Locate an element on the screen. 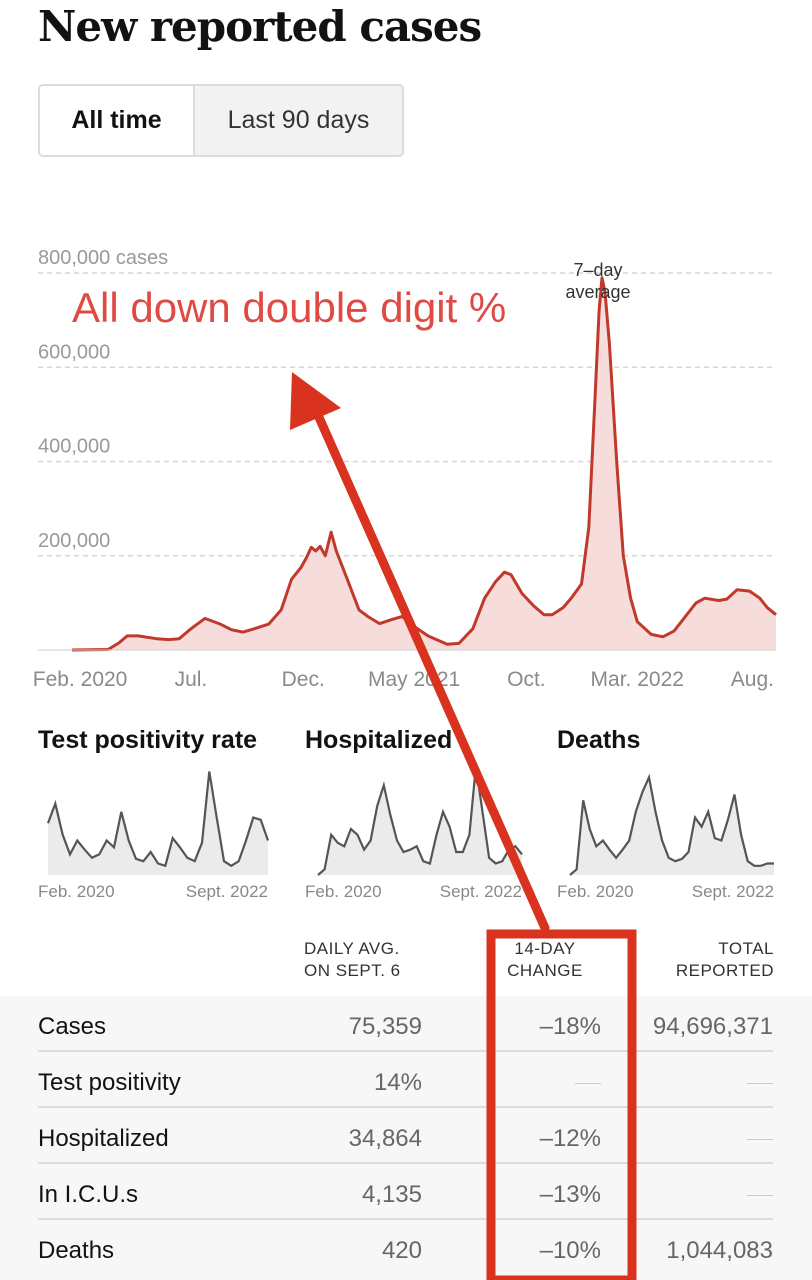 The height and width of the screenshot is (1280, 812). test-positivity-title: Test positivity rate is located at coordinates (147, 740).